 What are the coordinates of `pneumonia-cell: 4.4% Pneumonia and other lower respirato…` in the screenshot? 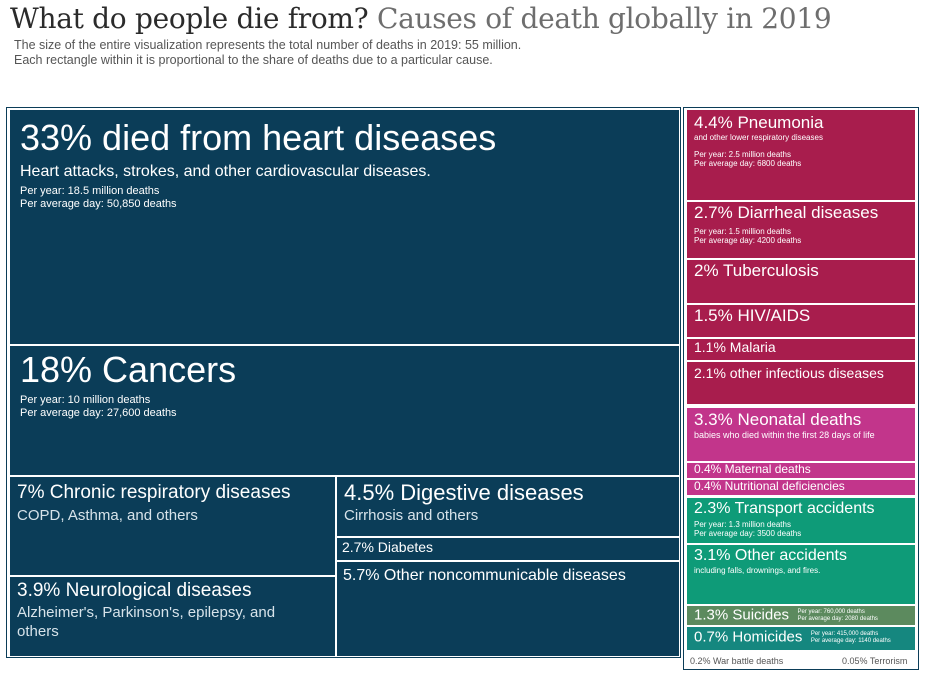 It's located at (801, 155).